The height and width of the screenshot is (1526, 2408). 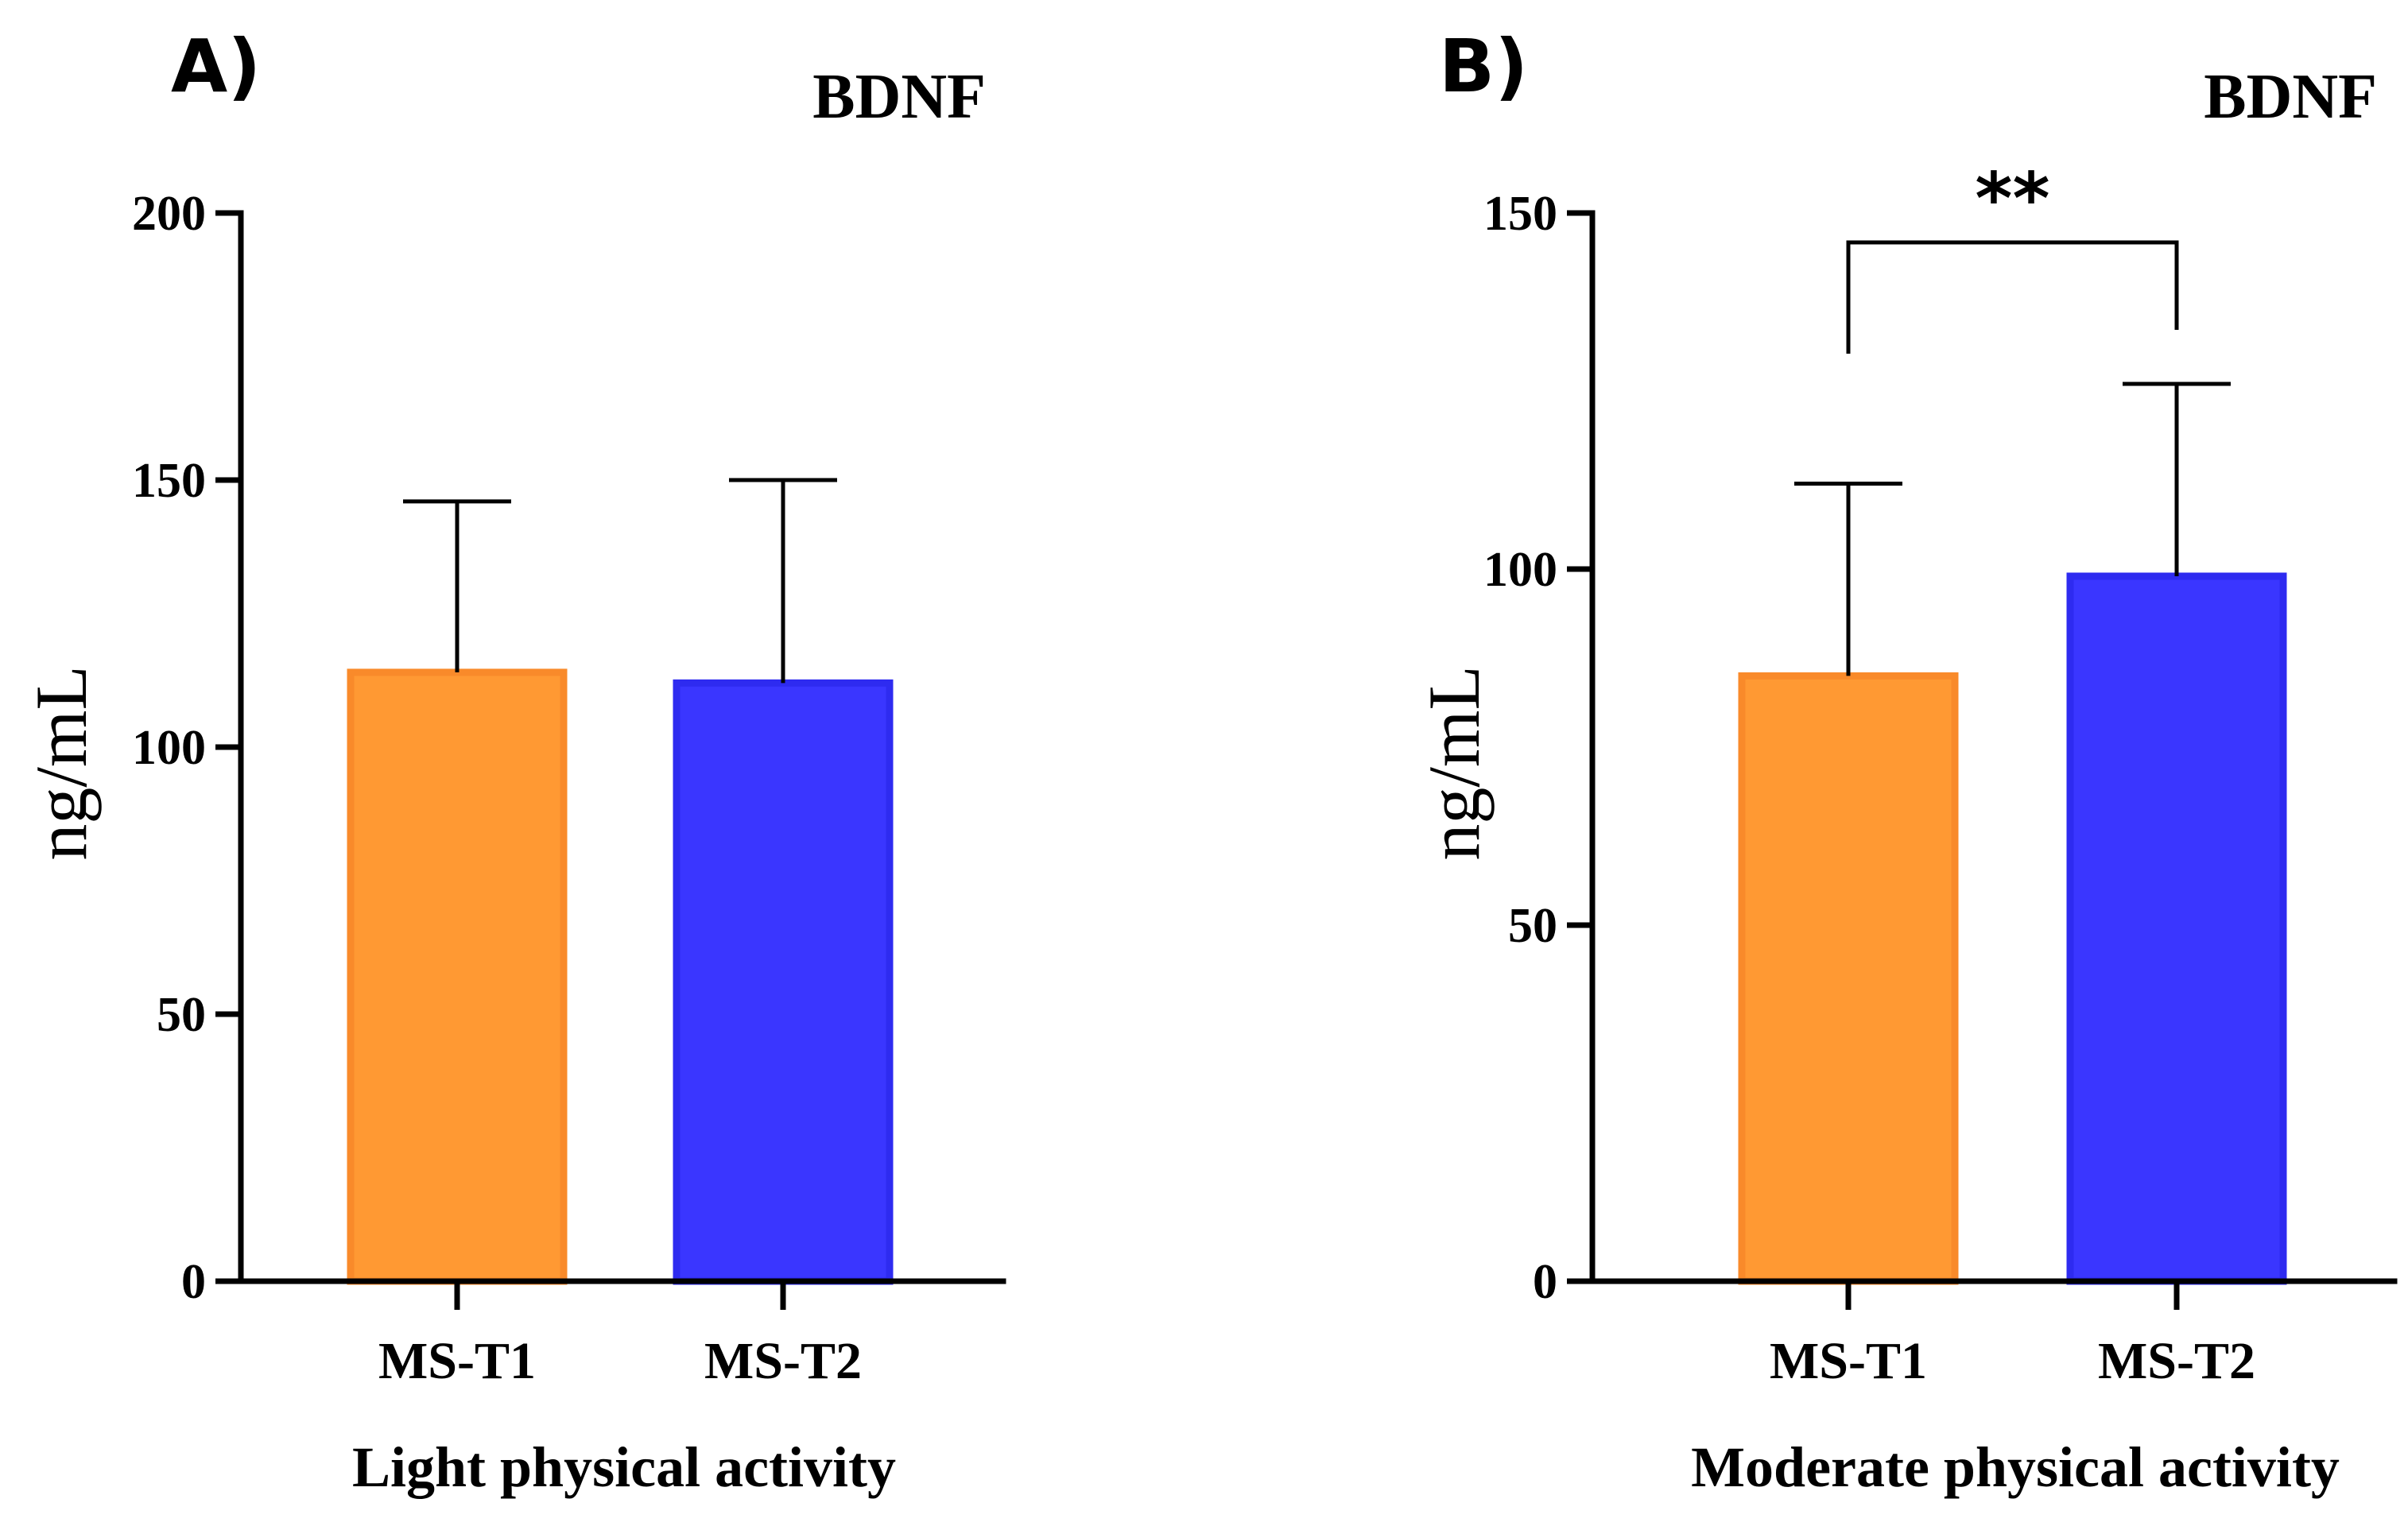 I want to click on panel-a-y-tick-label-100: 100, so click(x=169, y=748).